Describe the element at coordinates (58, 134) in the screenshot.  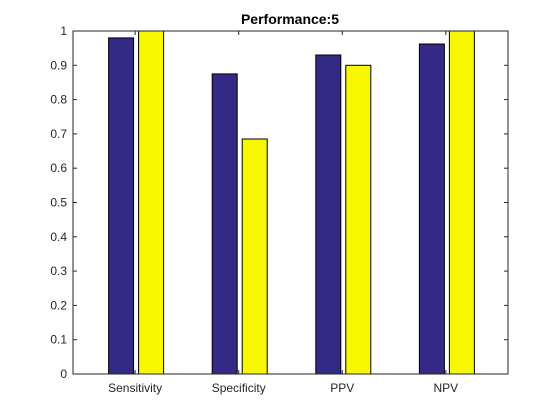
I see `y-tick-label: 0.7` at that location.